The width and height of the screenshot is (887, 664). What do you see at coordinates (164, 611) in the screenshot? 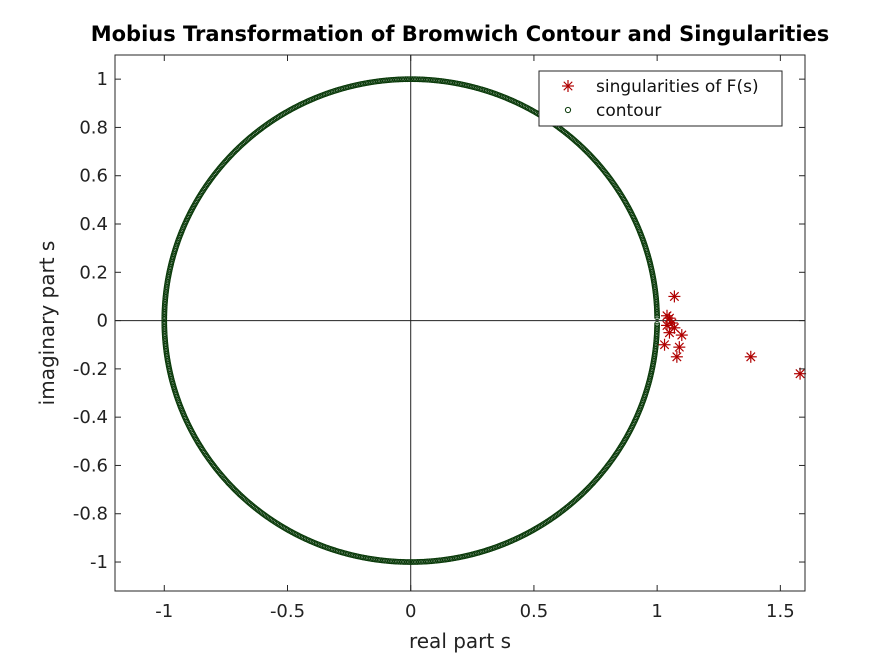
I see `x-tick-label: -1` at bounding box center [164, 611].